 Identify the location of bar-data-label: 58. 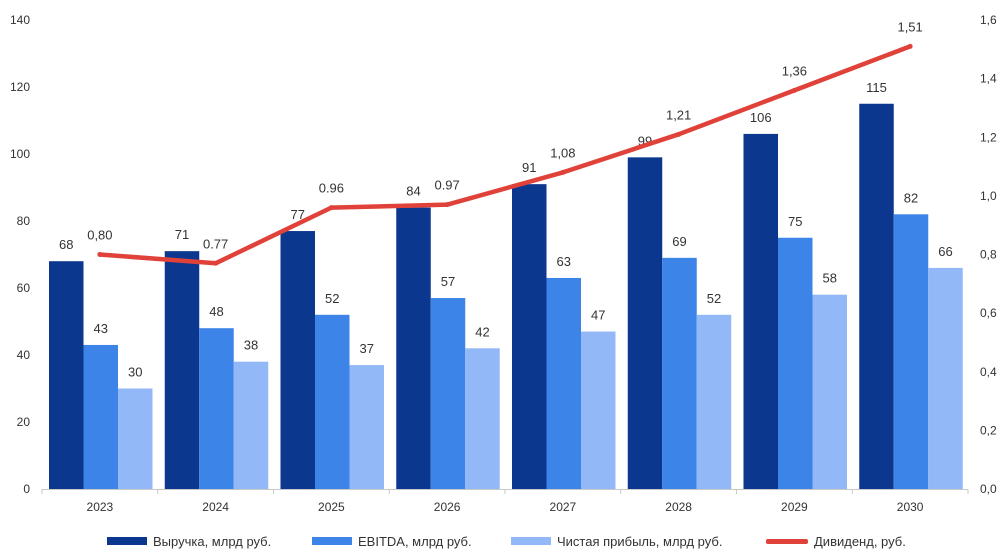
(830, 278).